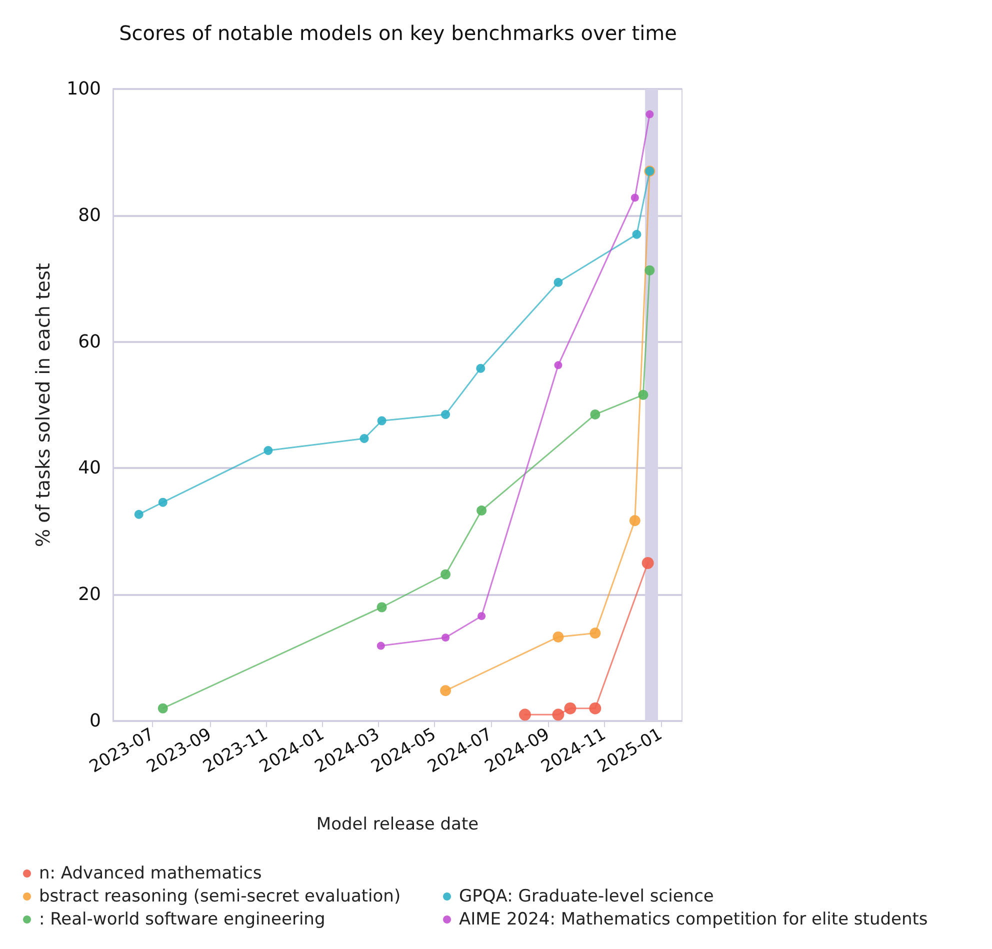 The height and width of the screenshot is (949, 992). Describe the element at coordinates (89, 215) in the screenshot. I see `y-tick-label: 80` at that location.